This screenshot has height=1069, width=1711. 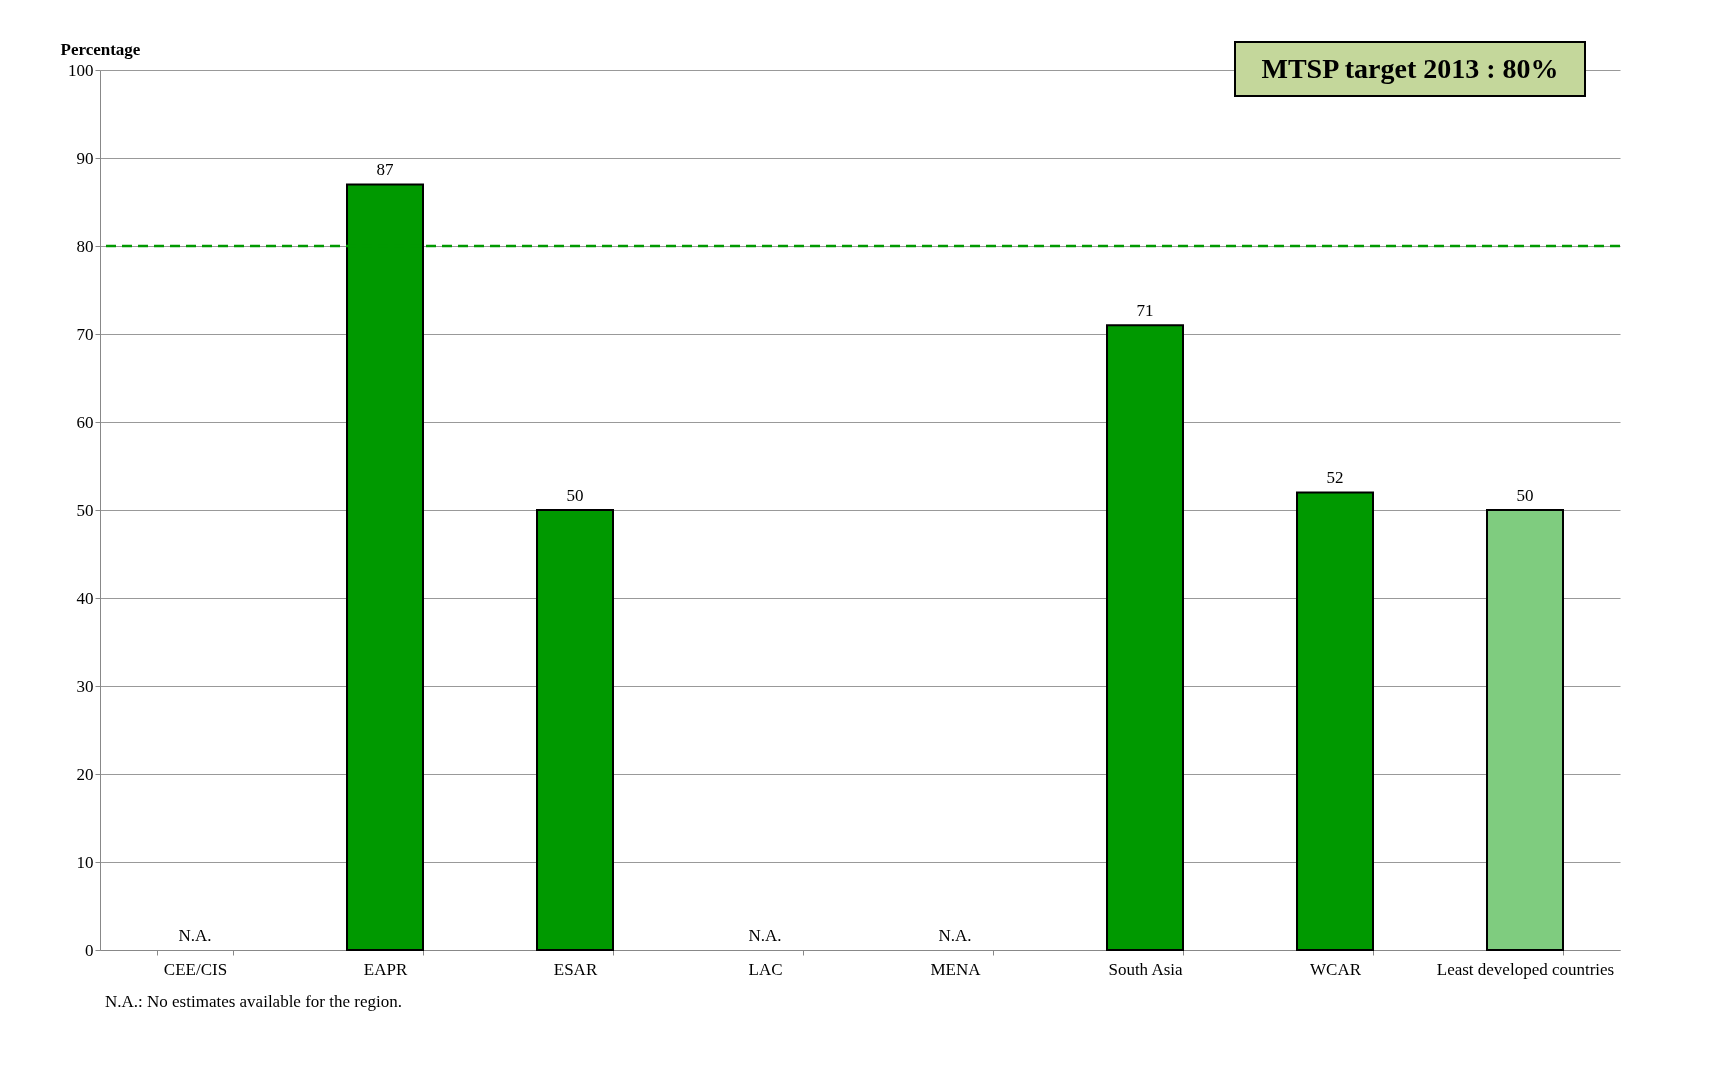 What do you see at coordinates (1335, 478) in the screenshot?
I see `data-label: 52` at bounding box center [1335, 478].